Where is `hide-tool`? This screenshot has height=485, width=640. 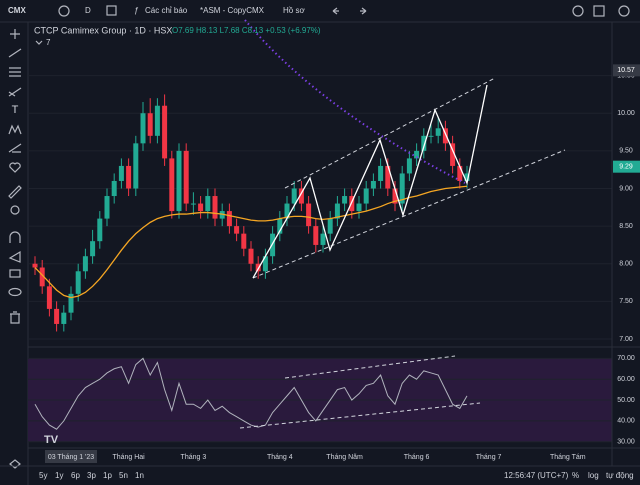 hide-tool is located at coordinates (15, 292).